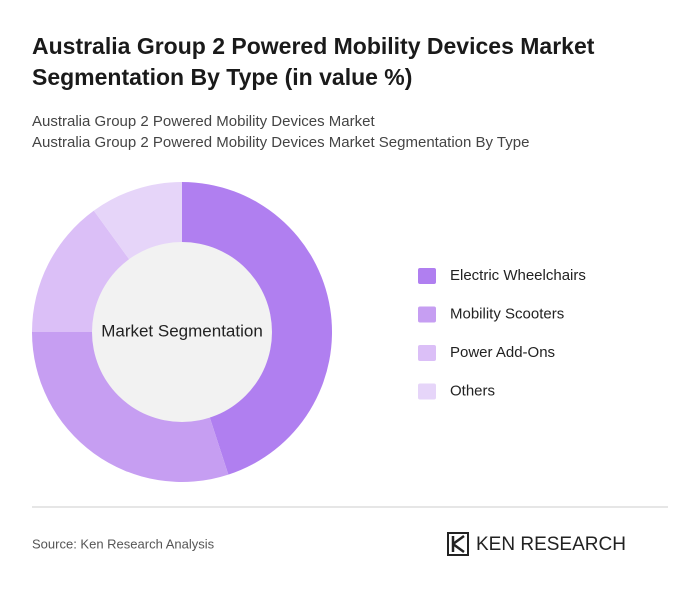 This screenshot has width=700, height=591. Describe the element at coordinates (123, 543) in the screenshot. I see `source: Source: Ken Research Analysis` at that location.